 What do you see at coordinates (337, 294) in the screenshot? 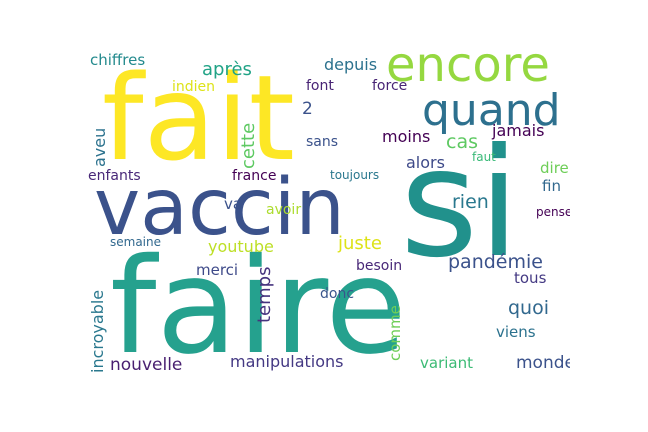
I see `word-donc: donc` at bounding box center [337, 294].